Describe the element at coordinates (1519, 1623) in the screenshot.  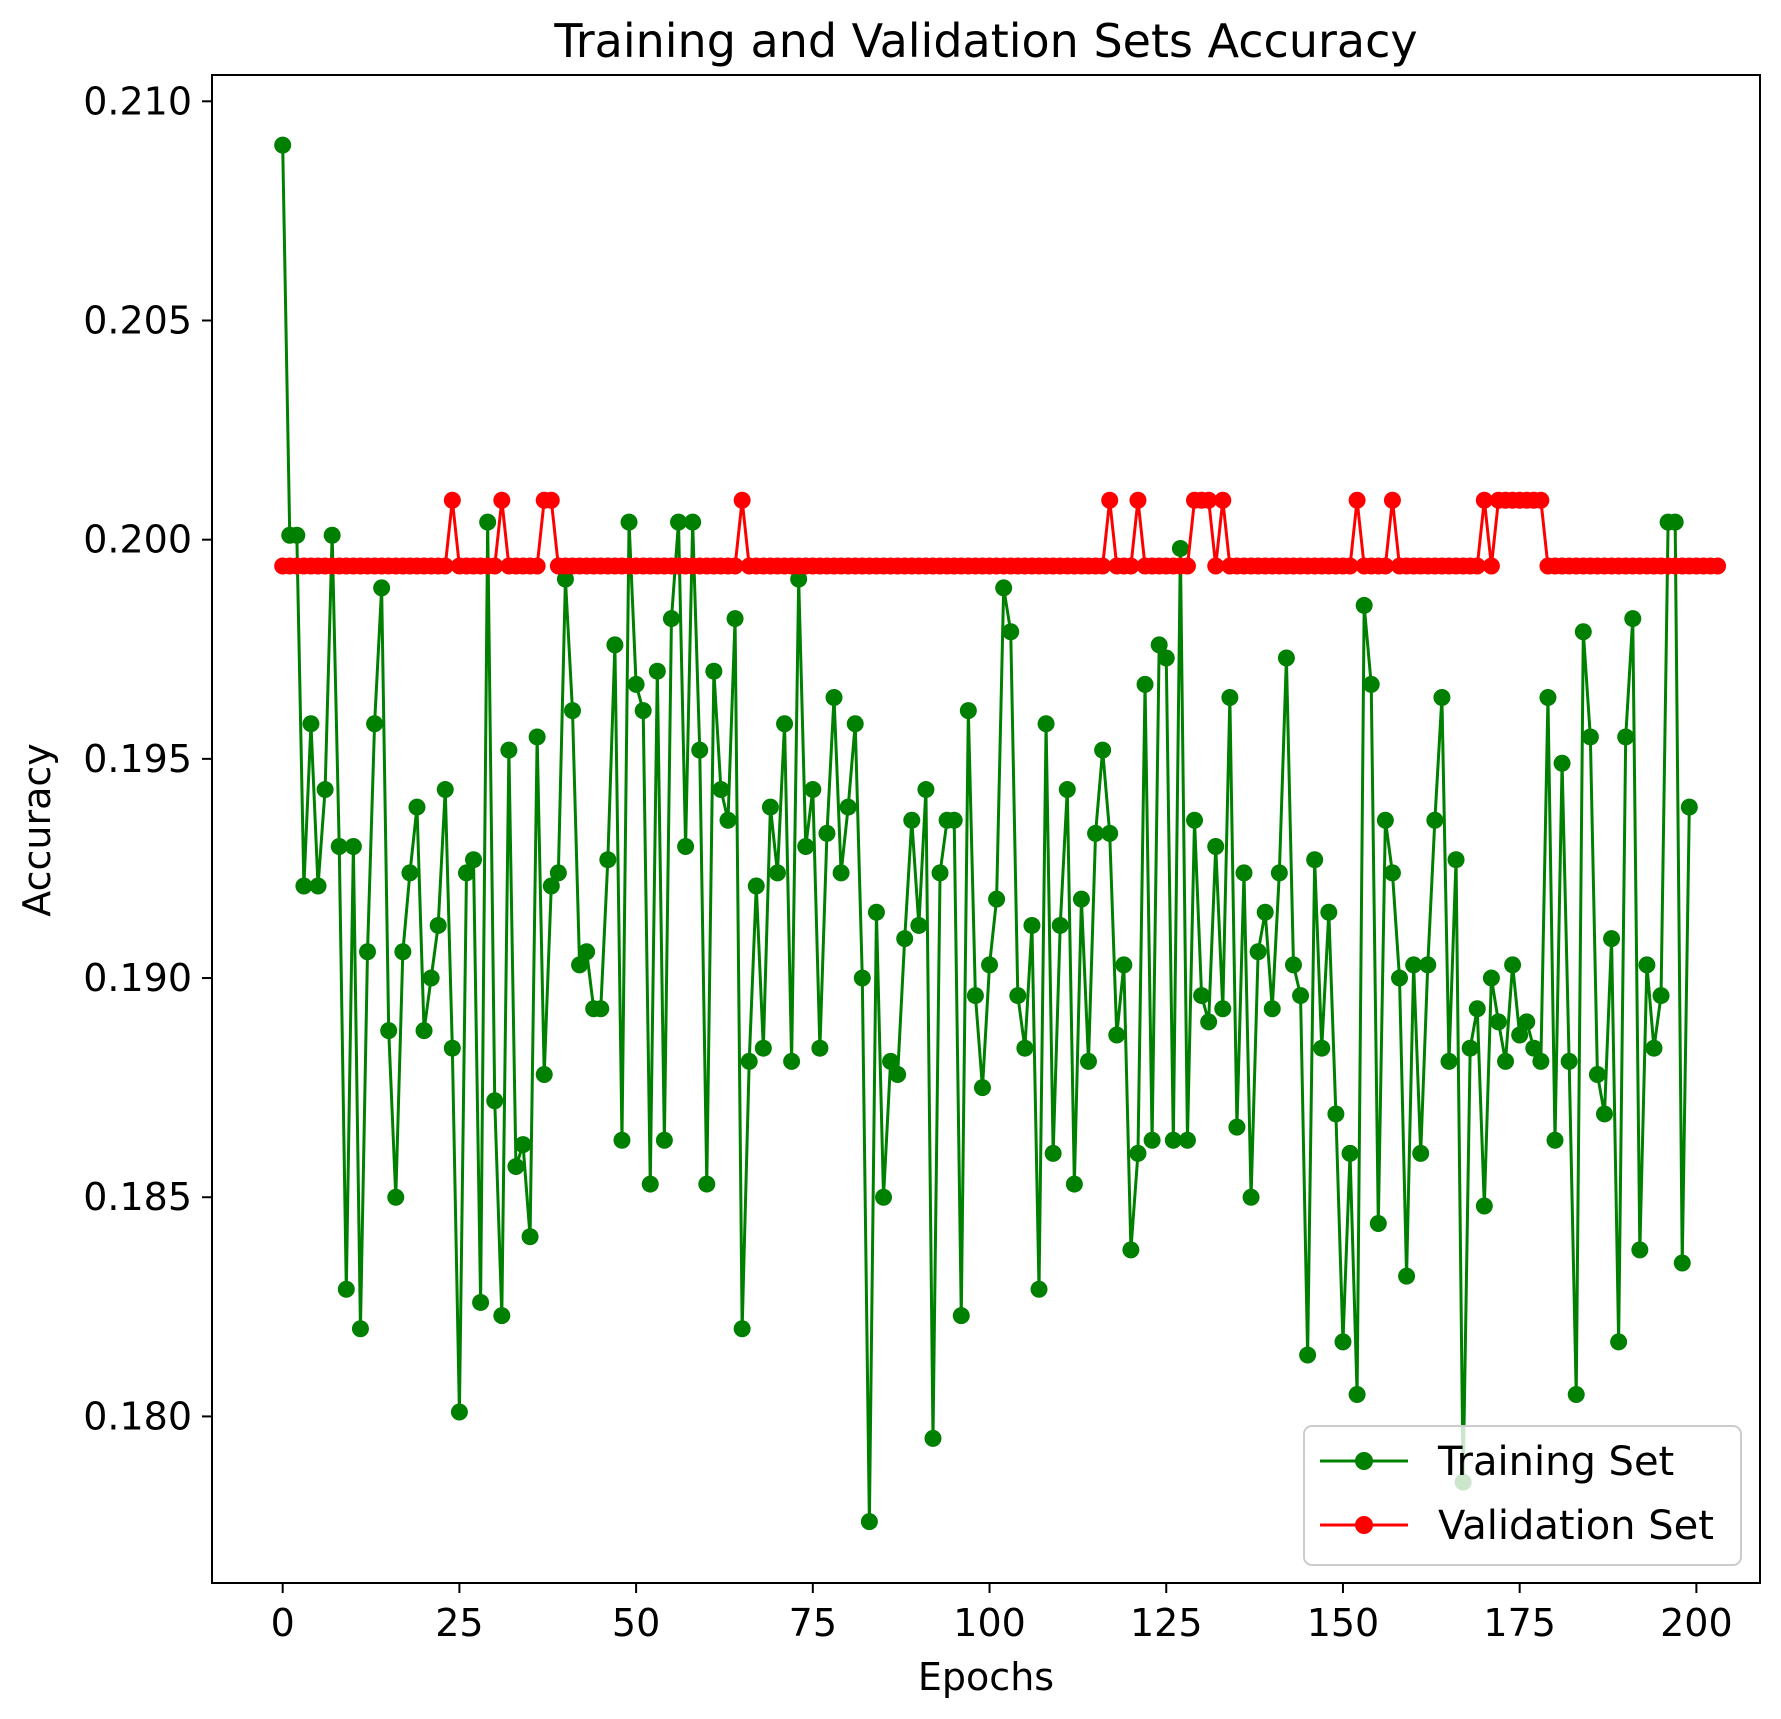
I see `x-tick-label: 175` at that location.